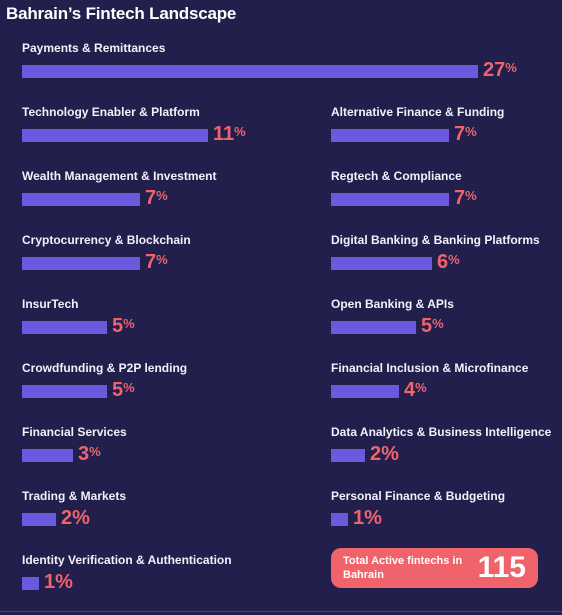 The image size is (562, 615). I want to click on category-label-wealth-management-and-investment: Wealth Management & Investment, so click(119, 176).